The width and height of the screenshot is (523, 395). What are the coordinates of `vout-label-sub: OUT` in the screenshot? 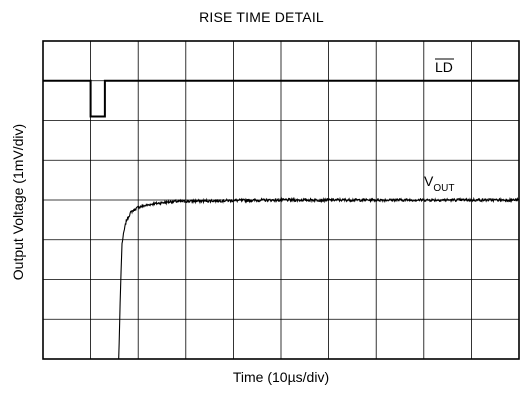 It's located at (443, 188).